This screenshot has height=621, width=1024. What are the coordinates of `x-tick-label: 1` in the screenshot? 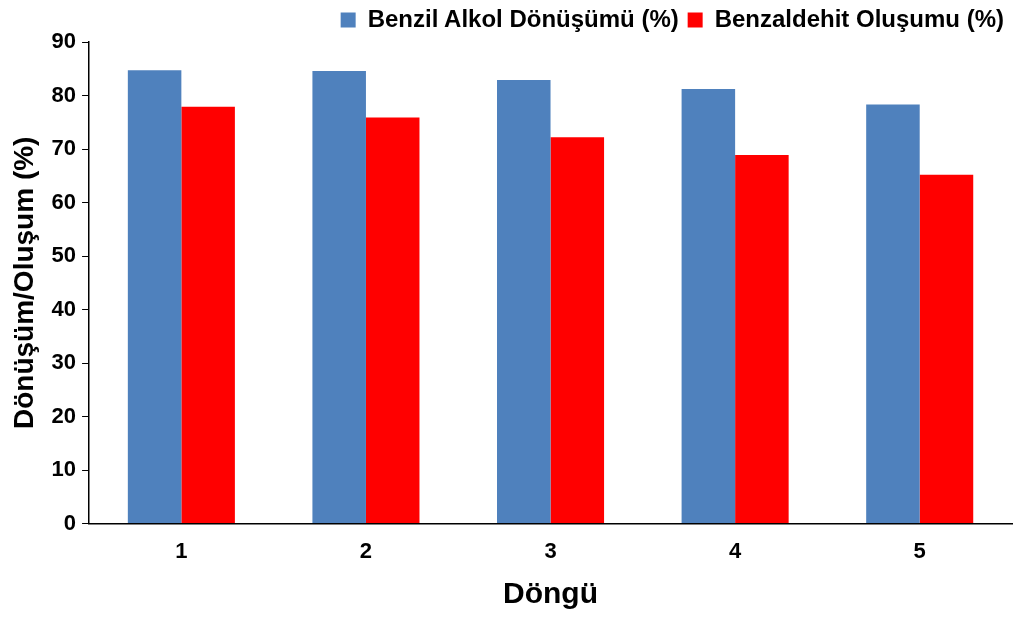 It's located at (181, 550).